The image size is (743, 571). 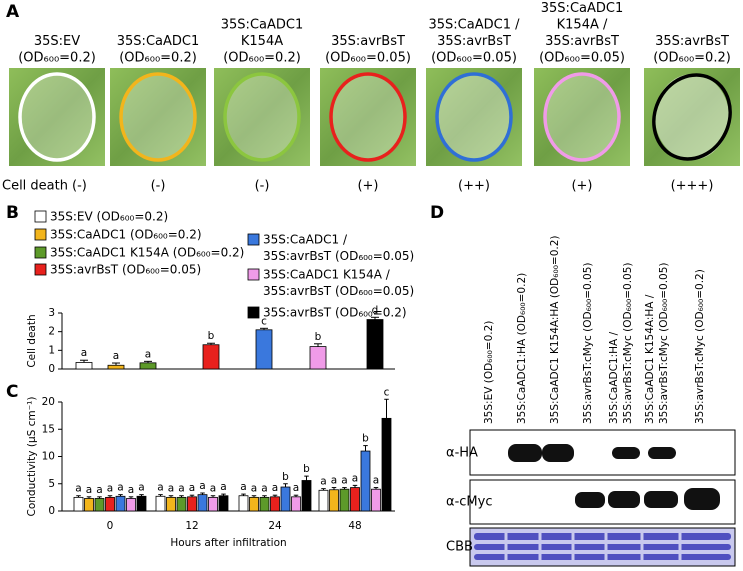 I want to click on cbb-bands, so click(x=602, y=546).